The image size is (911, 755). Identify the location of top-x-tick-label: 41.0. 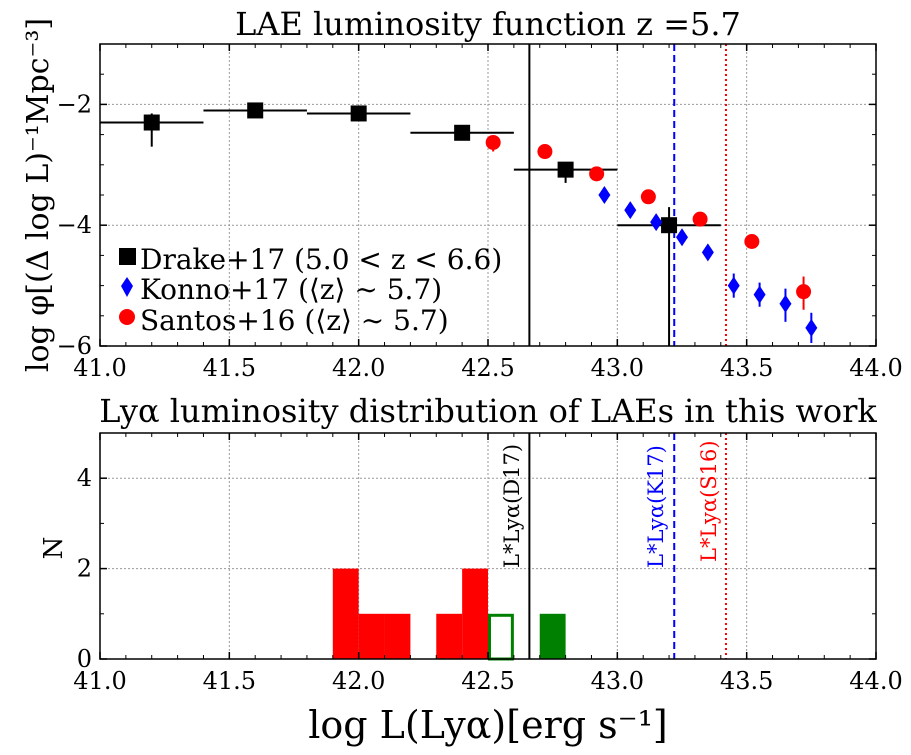
(99, 368).